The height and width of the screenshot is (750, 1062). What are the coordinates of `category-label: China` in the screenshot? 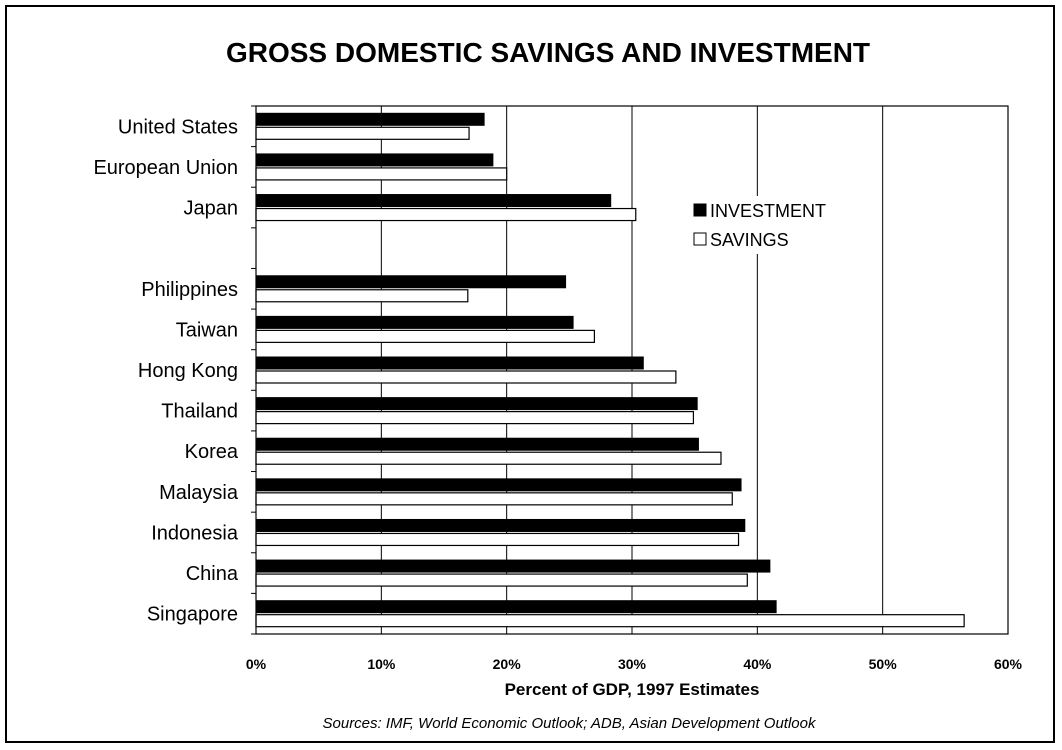 It's located at (212, 574).